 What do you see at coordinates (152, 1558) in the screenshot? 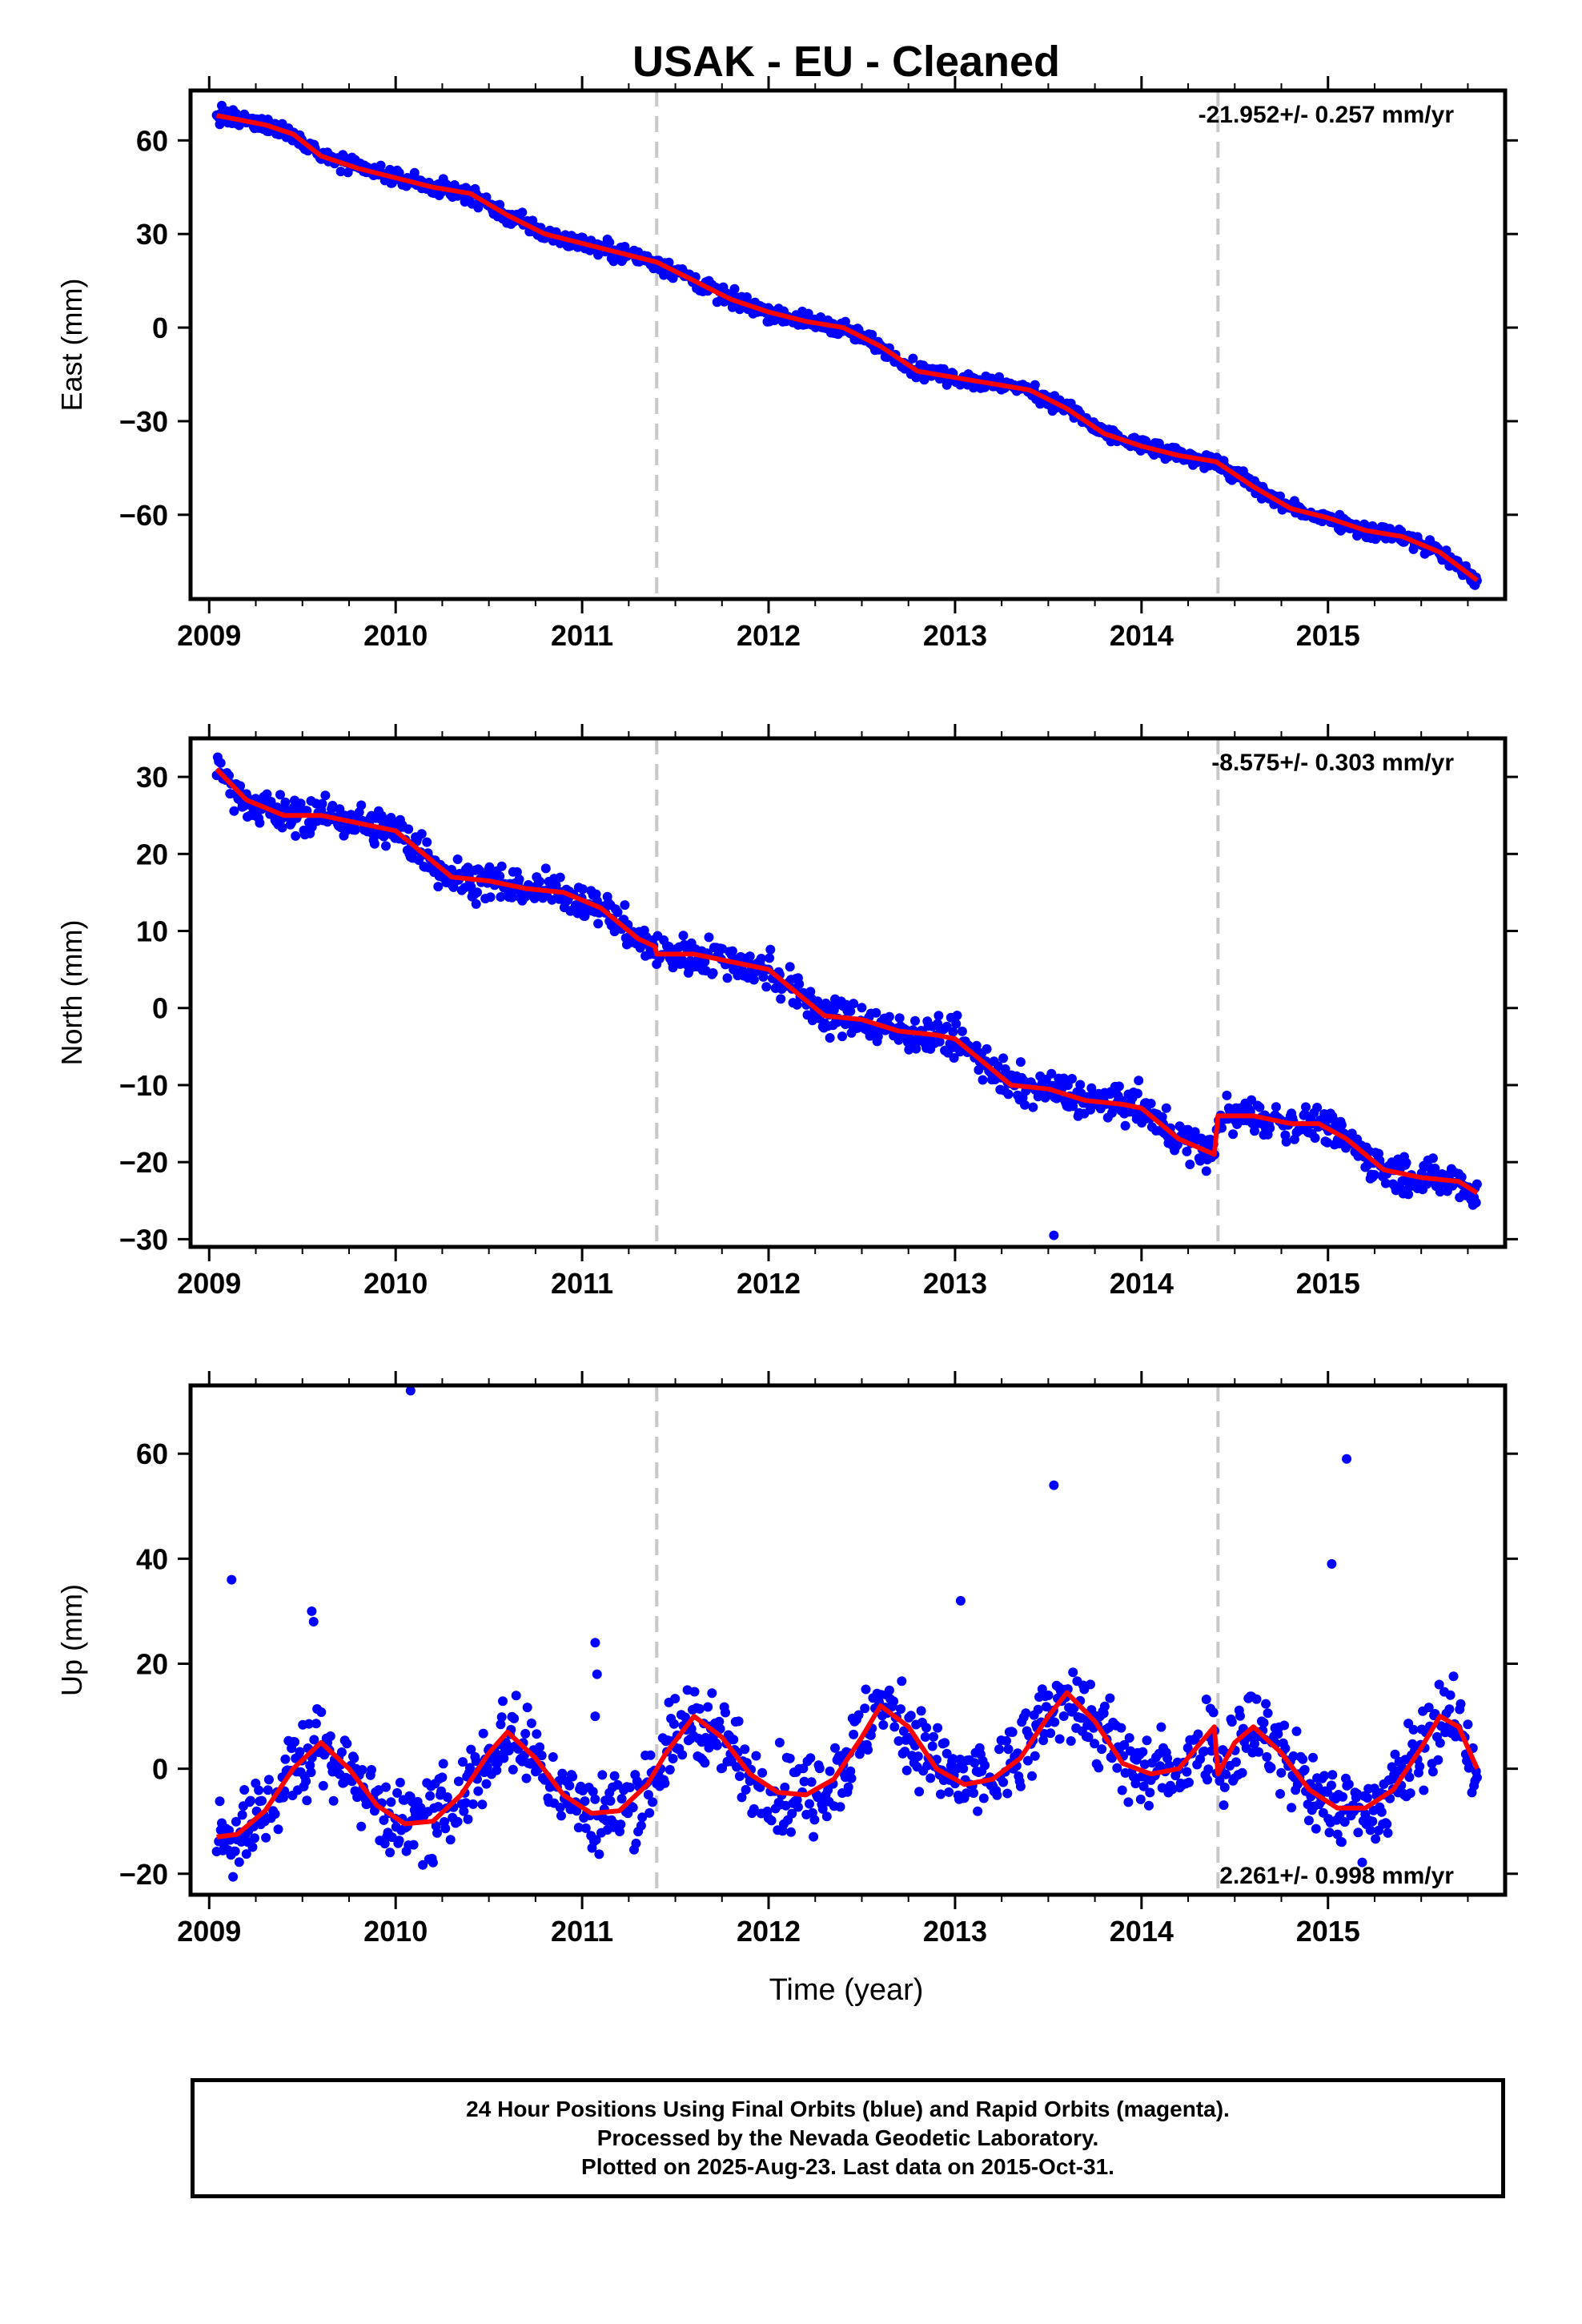
I see `y-tick-label-up-40: 40` at bounding box center [152, 1558].